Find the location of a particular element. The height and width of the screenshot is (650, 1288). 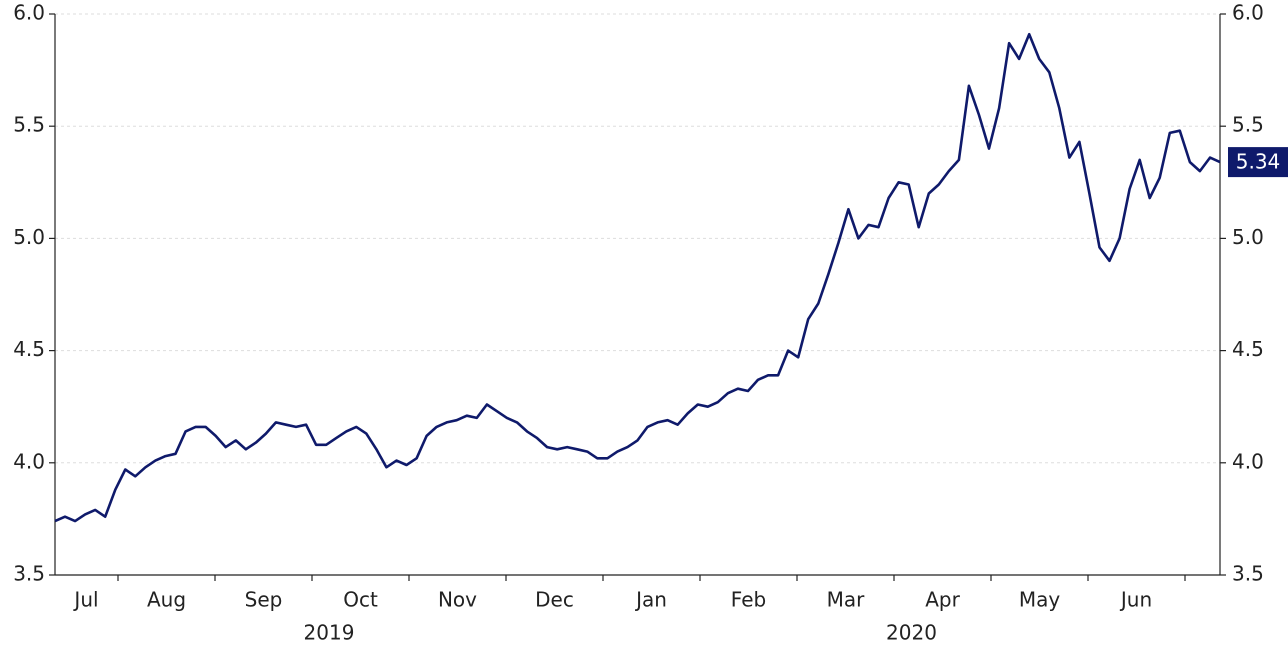

y-tick-label: 4.0 is located at coordinates (29, 461).